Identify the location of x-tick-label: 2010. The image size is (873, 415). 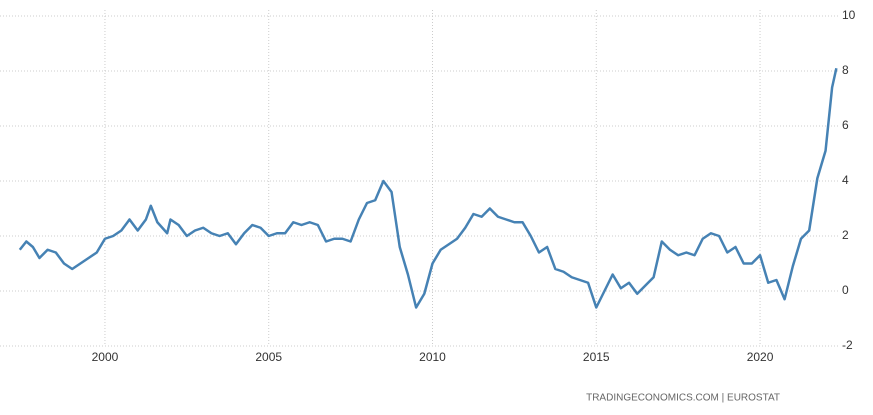
(432, 357).